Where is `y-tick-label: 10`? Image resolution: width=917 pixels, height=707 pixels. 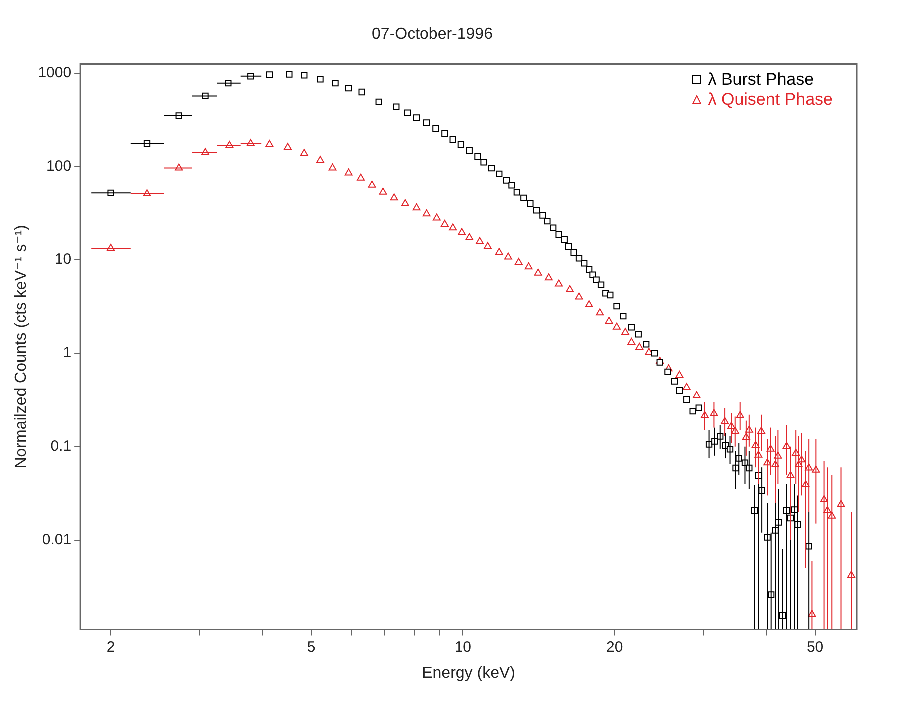
y-tick-label: 10 is located at coordinates (63, 259).